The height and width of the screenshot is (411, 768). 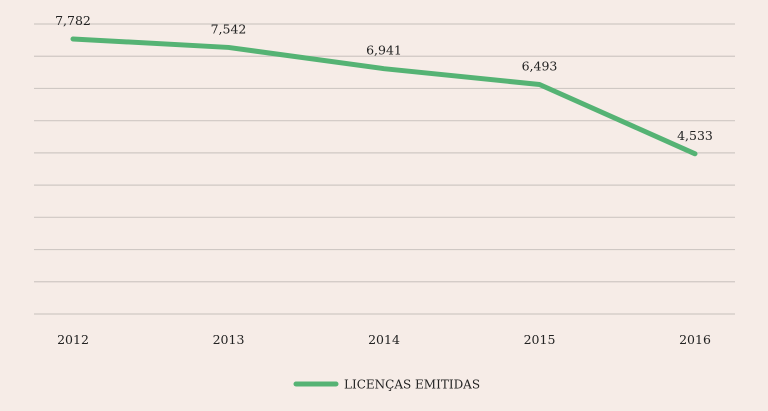 What do you see at coordinates (695, 339) in the screenshot?
I see `x-tick-label: 2016` at bounding box center [695, 339].